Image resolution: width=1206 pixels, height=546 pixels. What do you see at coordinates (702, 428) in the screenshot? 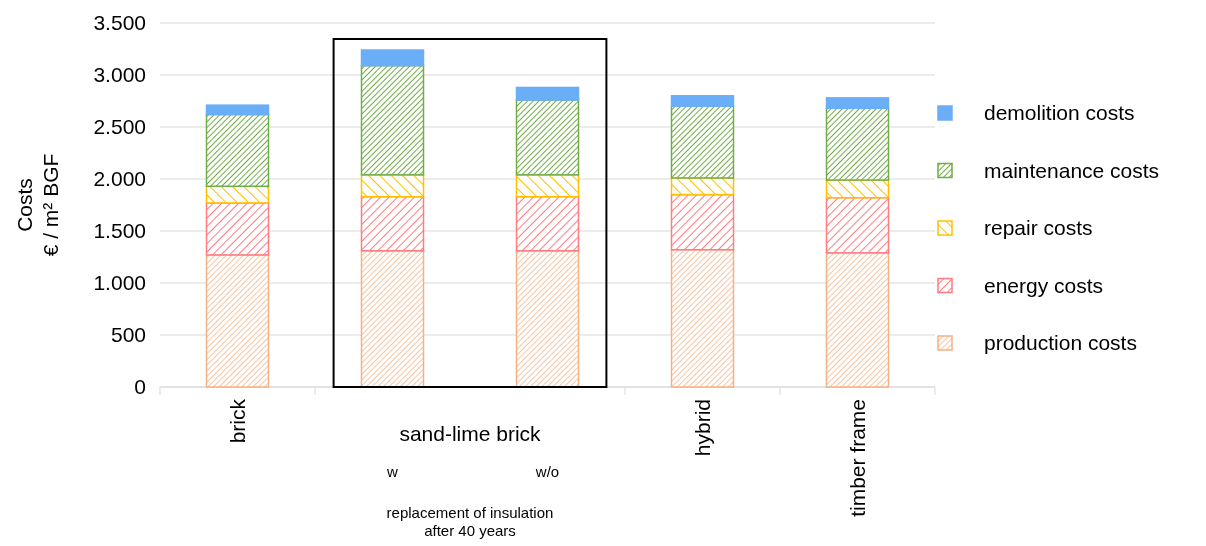
I see `x-tick-label: hybrid` at bounding box center [702, 428].